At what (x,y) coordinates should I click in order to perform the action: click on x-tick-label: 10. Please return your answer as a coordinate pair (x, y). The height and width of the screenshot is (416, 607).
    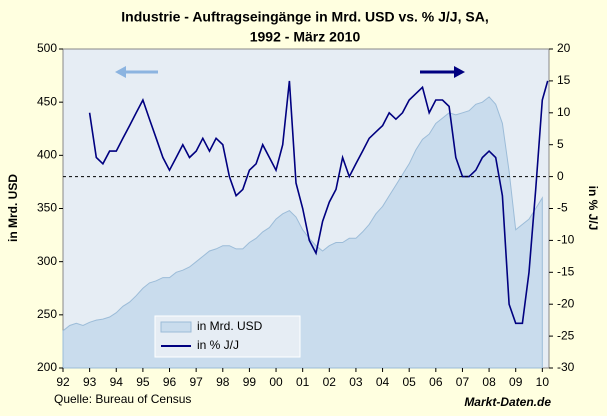
    Looking at the image, I should click on (543, 382).